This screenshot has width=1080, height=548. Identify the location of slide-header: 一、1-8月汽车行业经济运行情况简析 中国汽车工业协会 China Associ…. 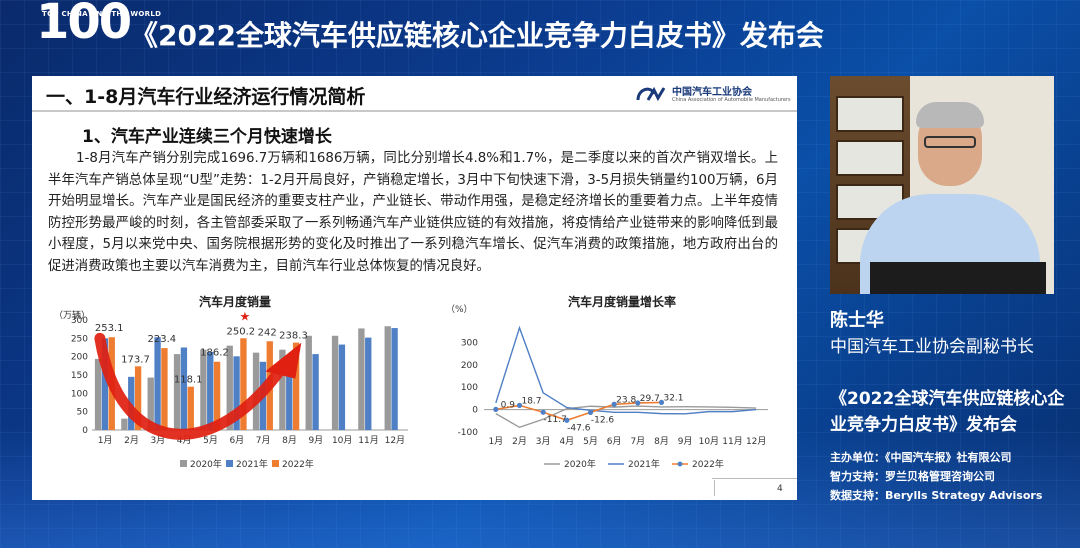
(414, 94).